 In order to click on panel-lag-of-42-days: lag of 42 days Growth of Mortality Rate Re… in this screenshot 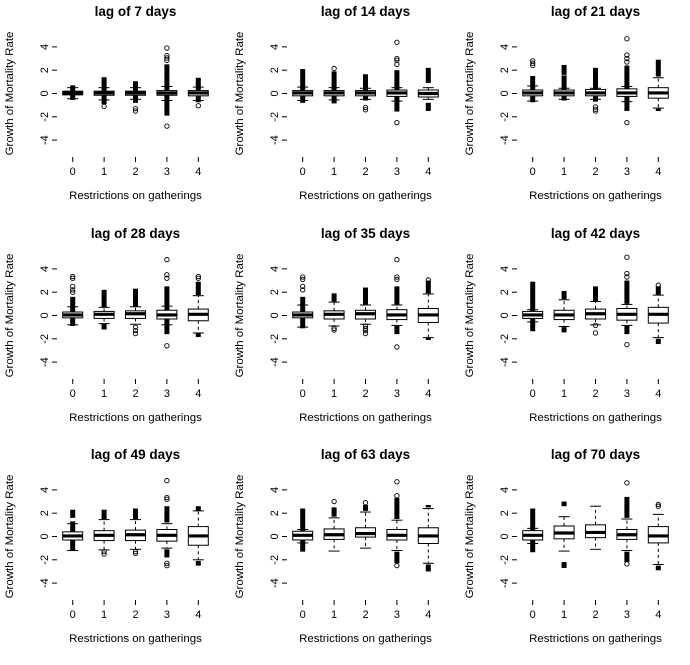, I will do `click(575, 332)`.